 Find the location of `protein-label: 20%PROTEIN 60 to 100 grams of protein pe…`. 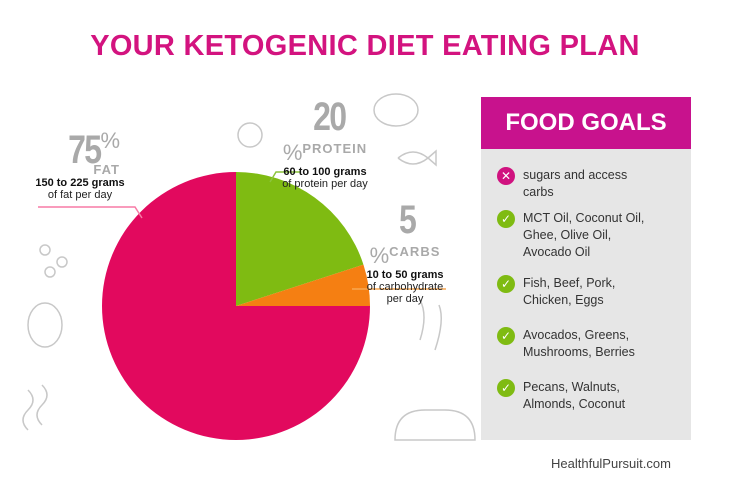

protein-label: 20%PROTEIN 60 to 100 grams of protein pe… is located at coordinates (325, 142).